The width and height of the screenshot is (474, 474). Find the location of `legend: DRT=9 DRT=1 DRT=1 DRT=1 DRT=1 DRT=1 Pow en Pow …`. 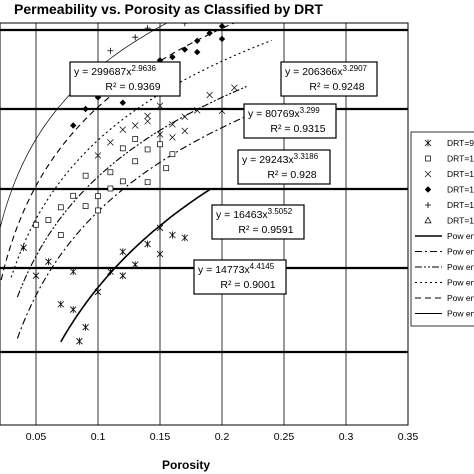

legend: DRT=9 DRT=1 DRT=1 DRT=1 DRT=1 DRT=1 Pow en Pow … is located at coordinates (442, 229).